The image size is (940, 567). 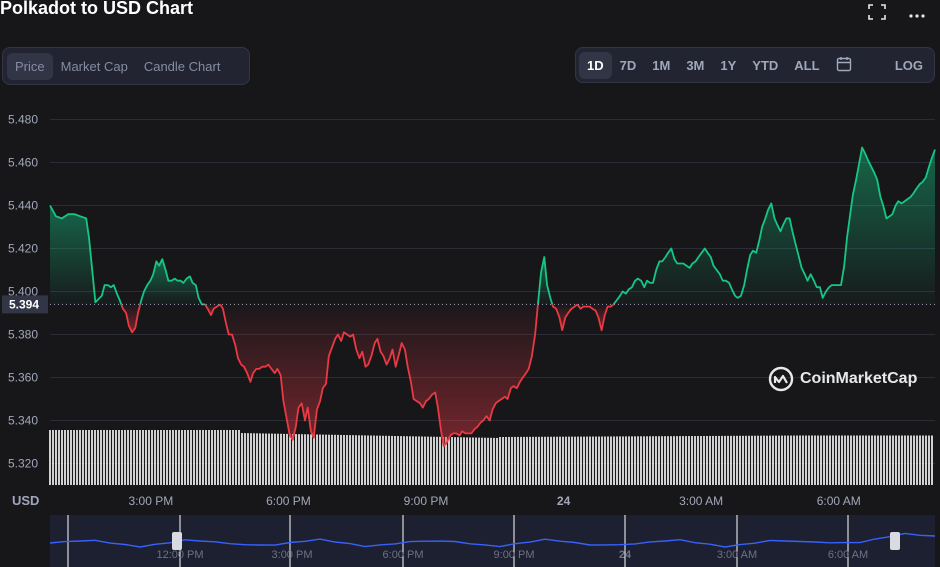 I want to click on x-tick-label: 3:00 AM, so click(x=701, y=501).